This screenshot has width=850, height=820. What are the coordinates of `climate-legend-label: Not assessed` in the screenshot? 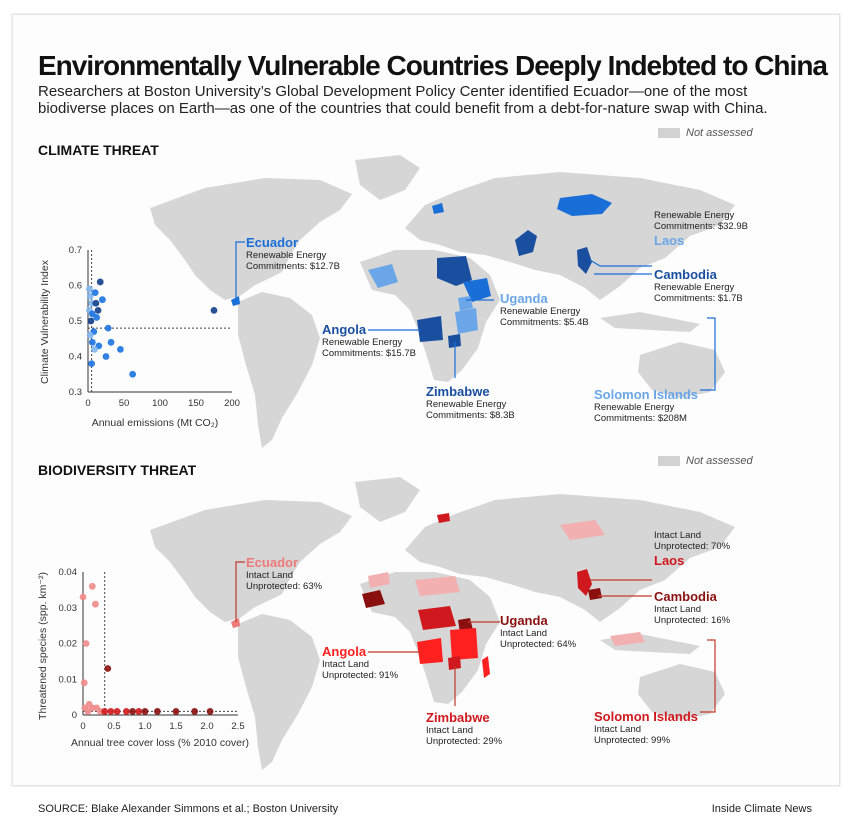 It's located at (719, 133).